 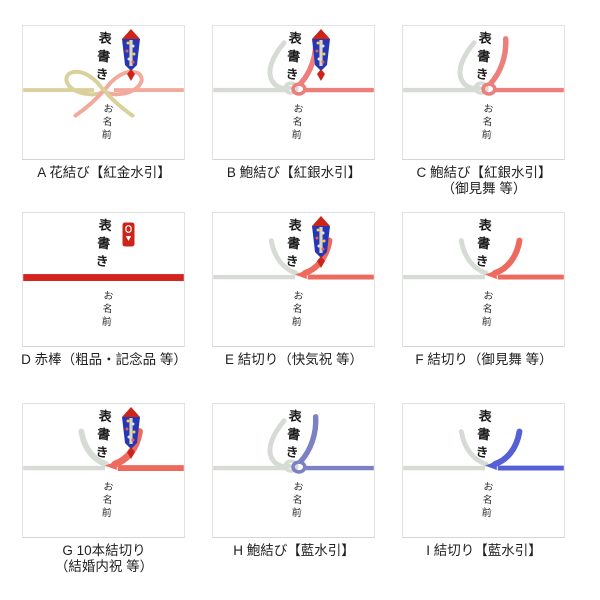 I want to click on option-label: B 鮑結び【紅銀水引】, so click(x=294, y=173).